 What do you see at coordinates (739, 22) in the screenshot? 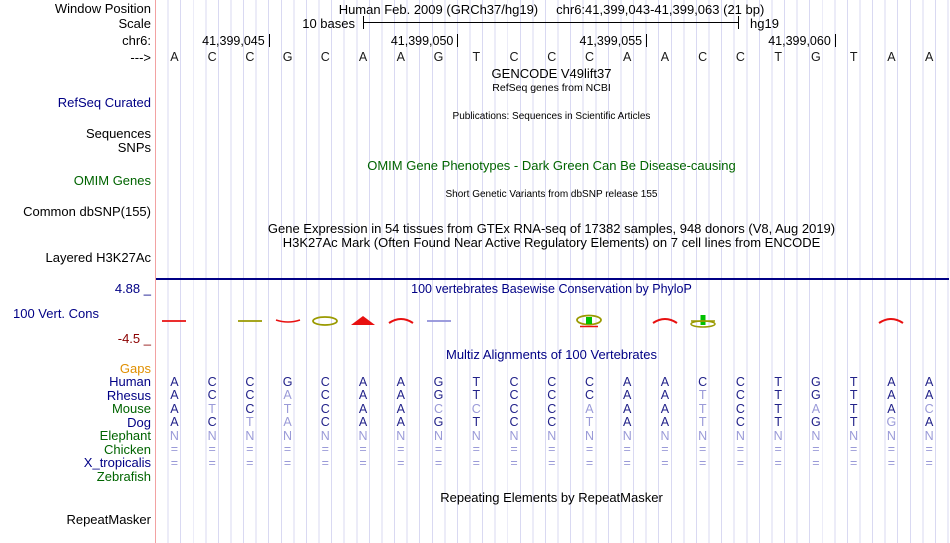
I see `scale-bar-right-tick` at bounding box center [739, 22].